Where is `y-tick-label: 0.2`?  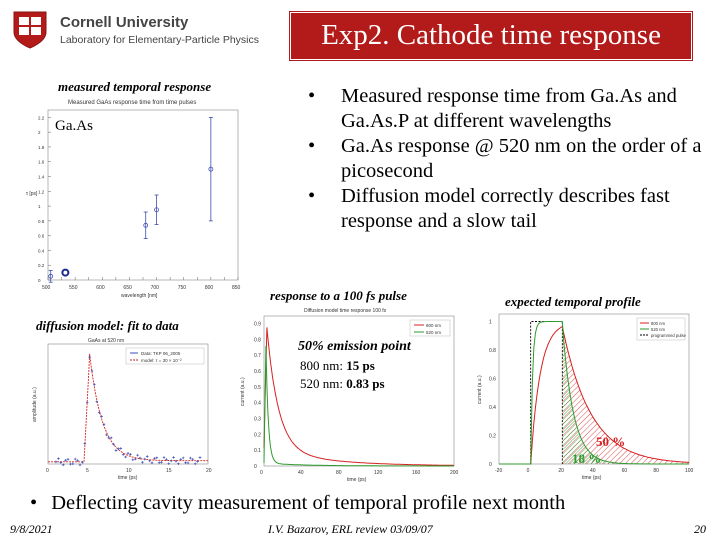 y-tick-label: 0.2 is located at coordinates (257, 435).